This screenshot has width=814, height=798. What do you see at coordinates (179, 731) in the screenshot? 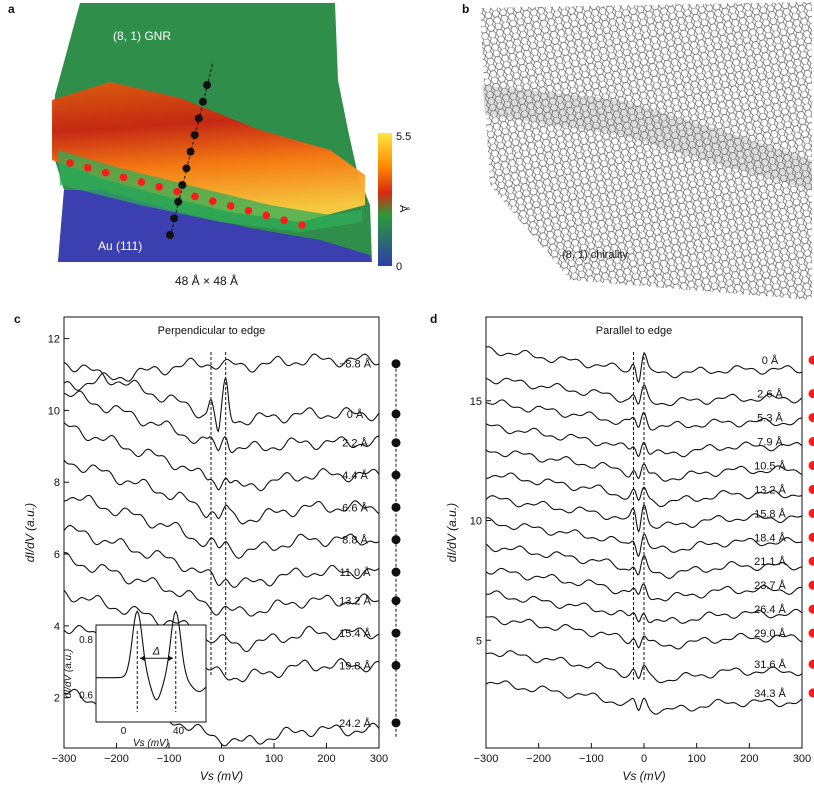
I see `inset-x-tick-label: 40` at bounding box center [179, 731].